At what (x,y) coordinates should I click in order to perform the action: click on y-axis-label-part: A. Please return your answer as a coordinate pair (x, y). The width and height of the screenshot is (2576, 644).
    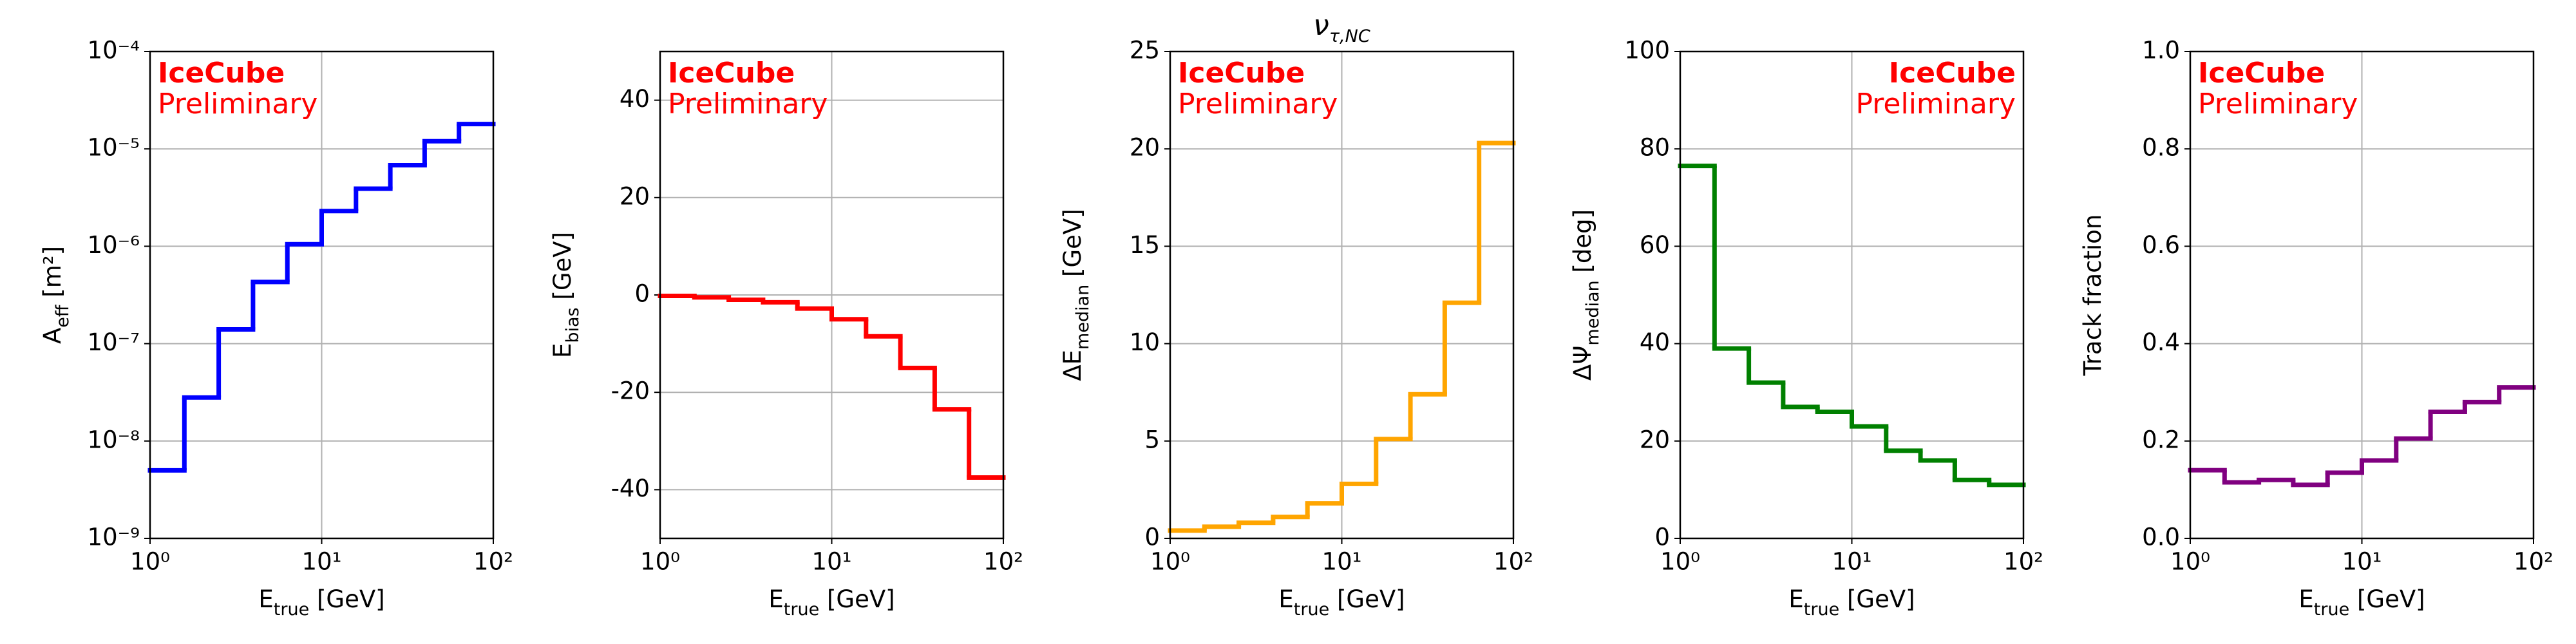
    Looking at the image, I should click on (52, 336).